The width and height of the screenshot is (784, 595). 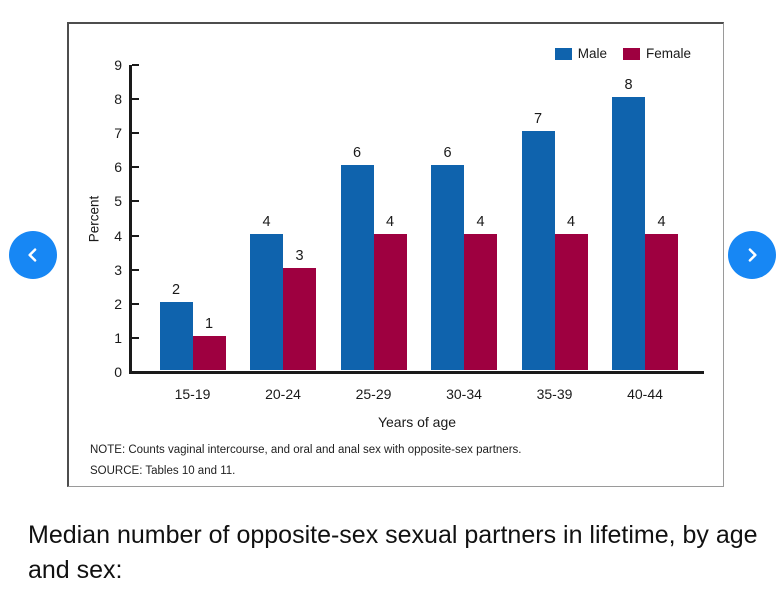 I want to click on y-tick-label: 5, so click(x=118, y=201).